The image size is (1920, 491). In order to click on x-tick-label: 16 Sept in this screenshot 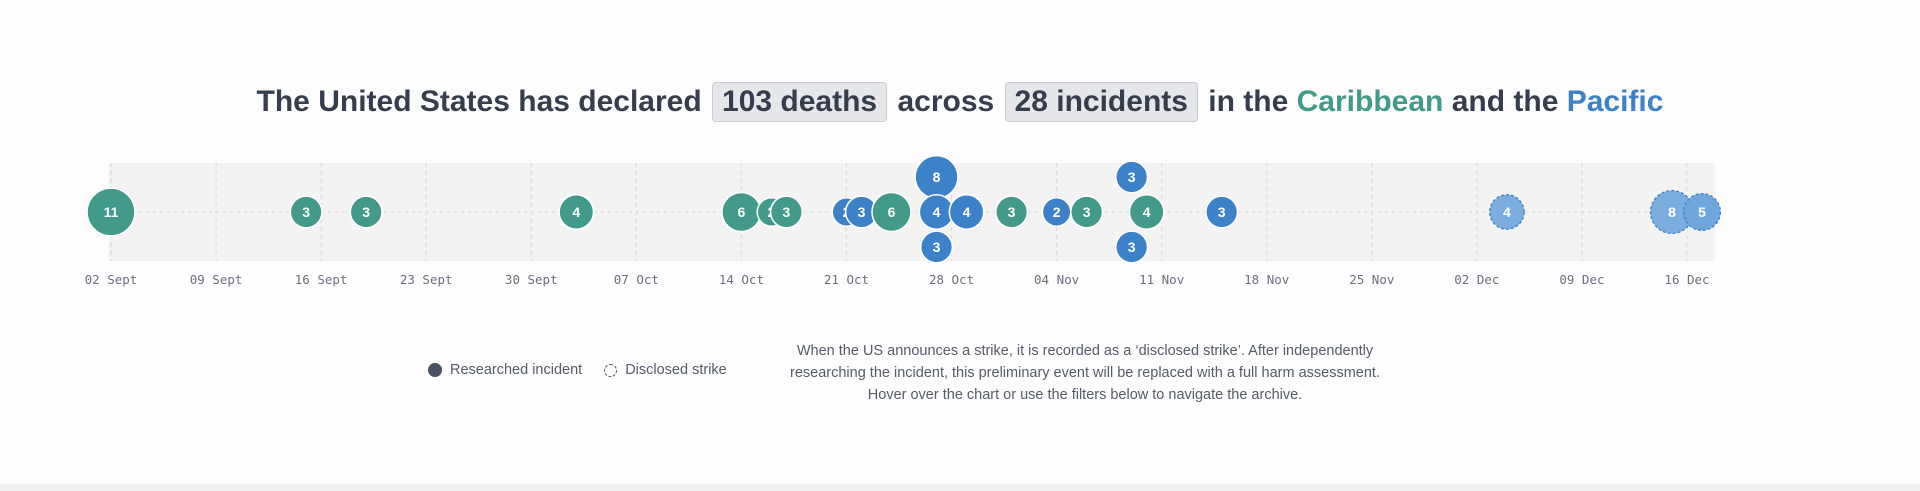, I will do `click(321, 279)`.